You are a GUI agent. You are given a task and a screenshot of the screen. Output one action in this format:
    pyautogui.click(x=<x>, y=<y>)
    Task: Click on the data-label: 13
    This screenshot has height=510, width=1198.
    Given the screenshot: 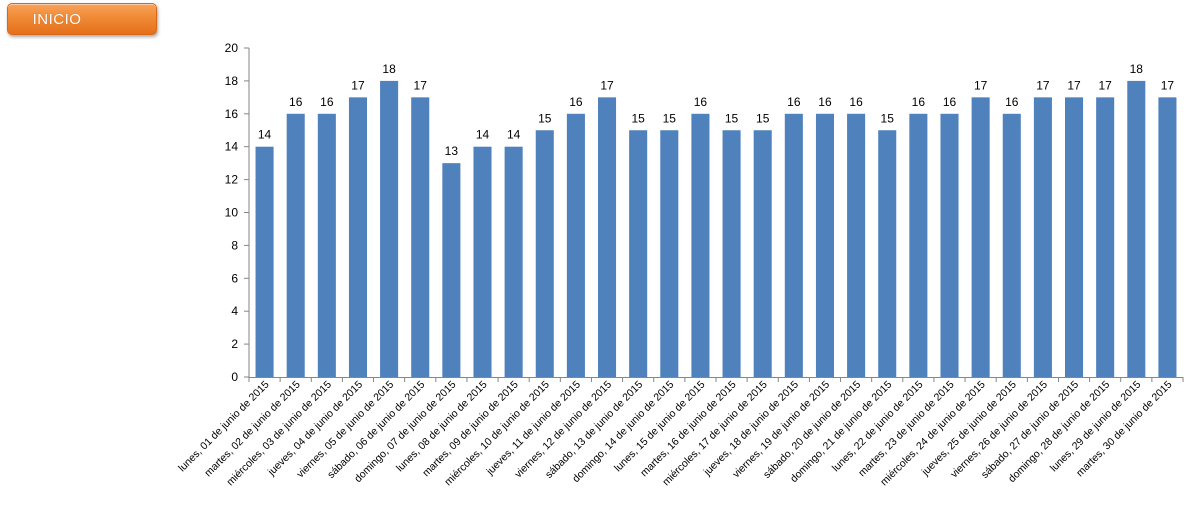 What is the action you would take?
    pyautogui.click(x=452, y=151)
    